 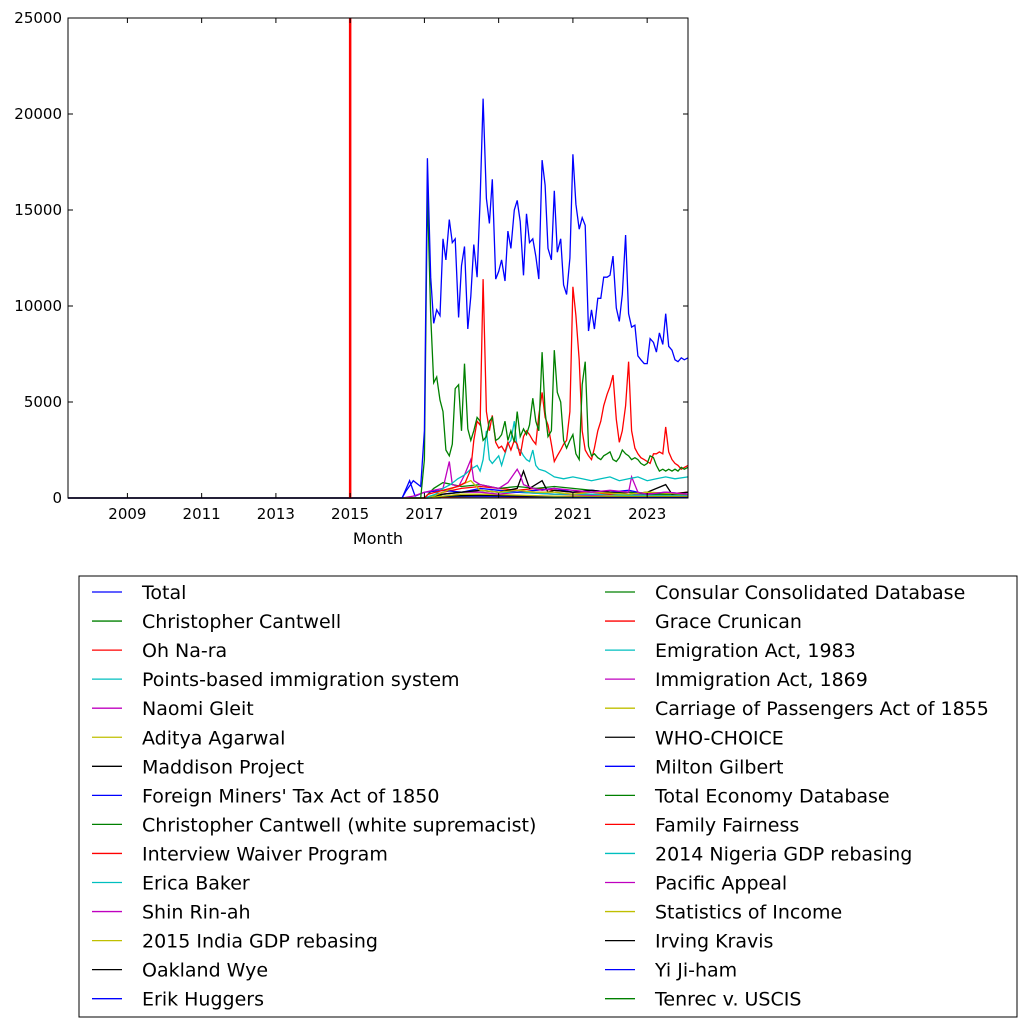 I want to click on legend-entry-consular-consolidated-database: Consular Consolidated Database, so click(x=785, y=593).